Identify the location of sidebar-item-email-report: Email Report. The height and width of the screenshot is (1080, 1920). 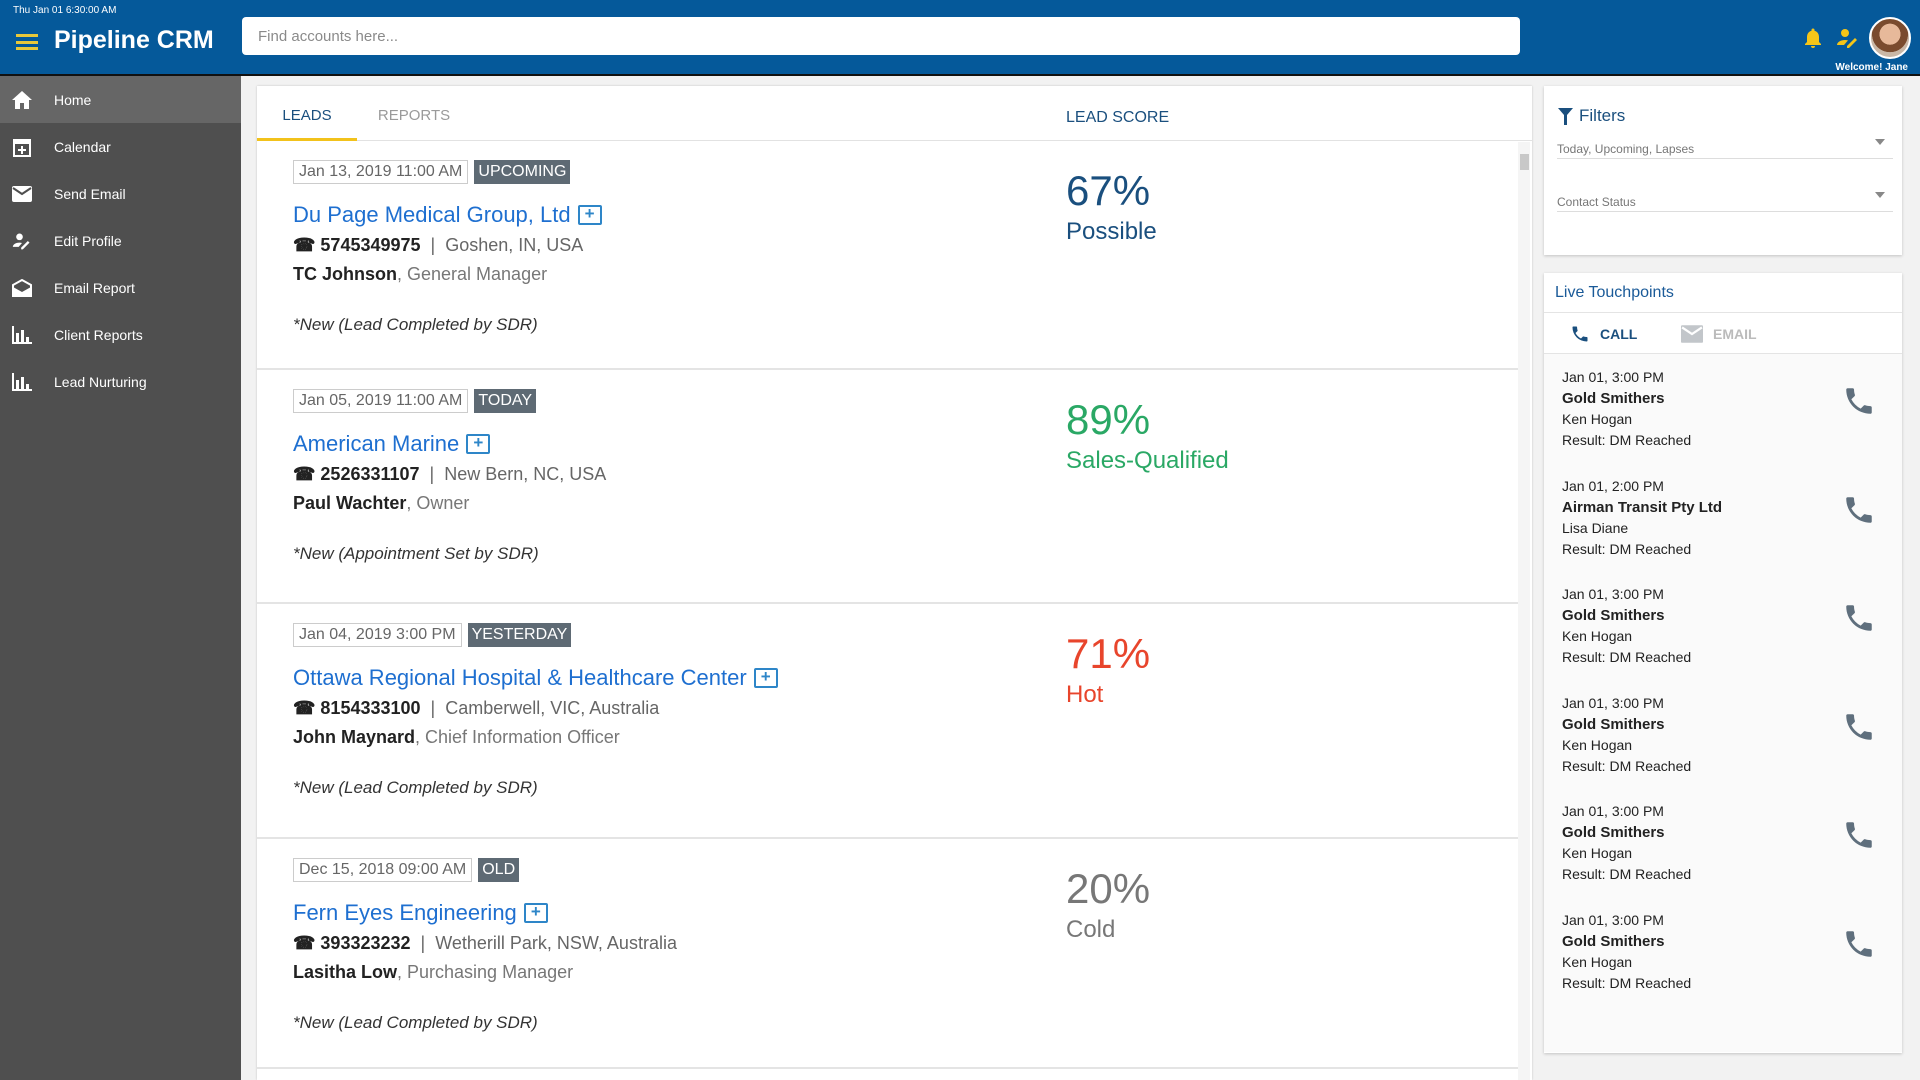
(120, 287).